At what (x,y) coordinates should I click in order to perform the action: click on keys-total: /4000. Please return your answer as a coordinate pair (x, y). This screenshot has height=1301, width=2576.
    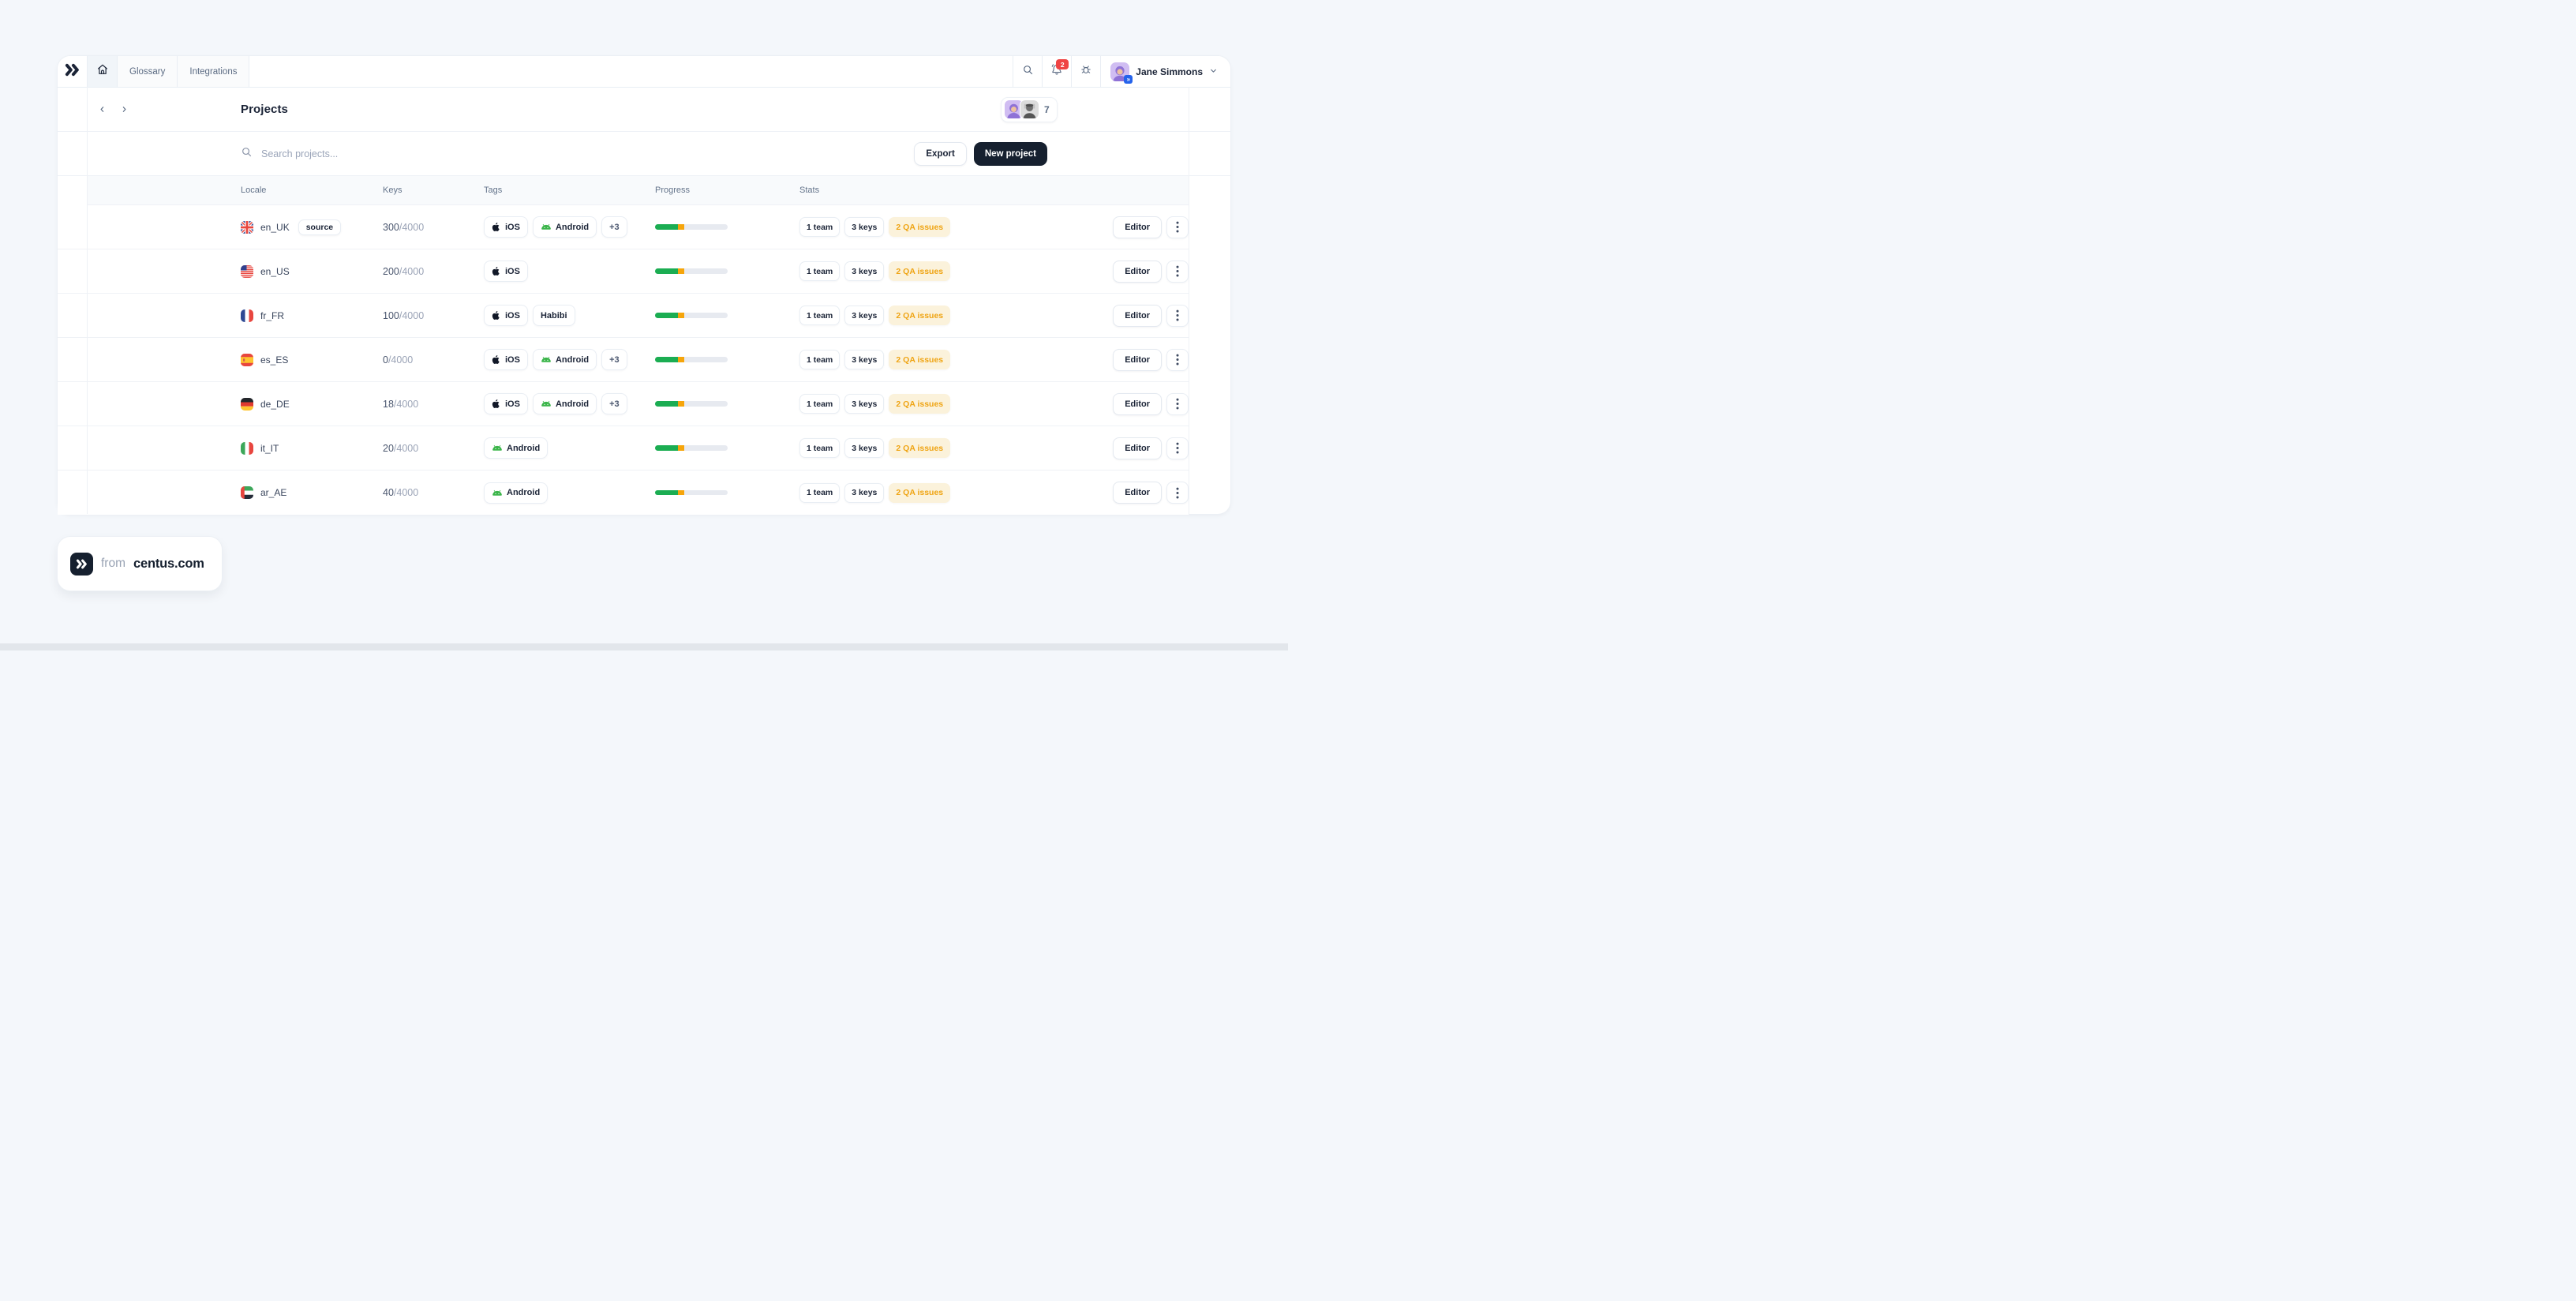
    Looking at the image, I should click on (412, 271).